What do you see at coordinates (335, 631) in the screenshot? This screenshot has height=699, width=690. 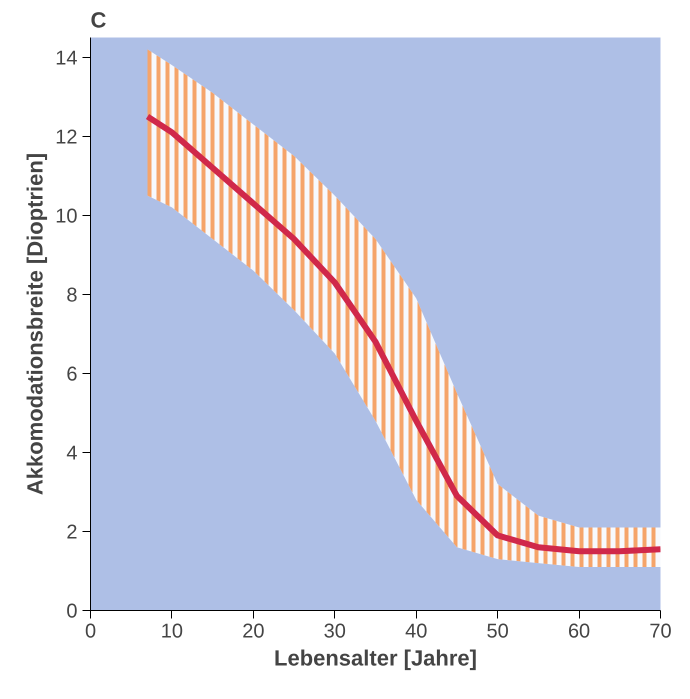 I see `x-tick-label: 30` at bounding box center [335, 631].